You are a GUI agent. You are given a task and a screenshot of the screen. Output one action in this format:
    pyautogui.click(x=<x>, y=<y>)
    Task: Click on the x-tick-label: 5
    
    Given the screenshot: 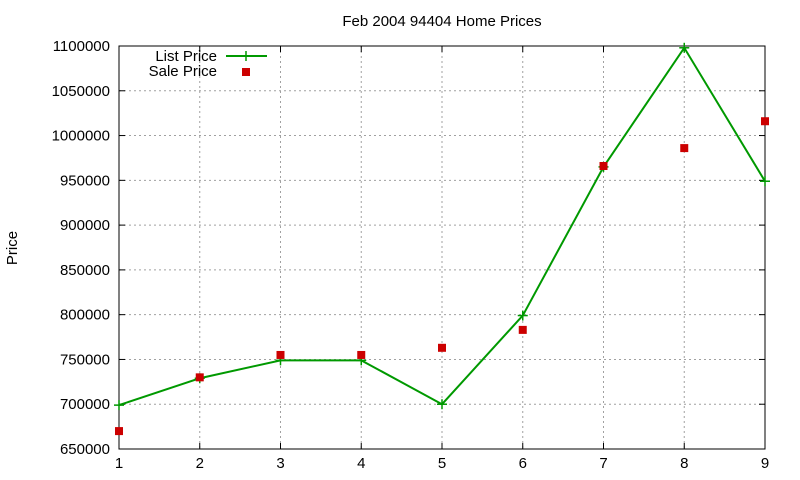 What is the action you would take?
    pyautogui.click(x=442, y=463)
    